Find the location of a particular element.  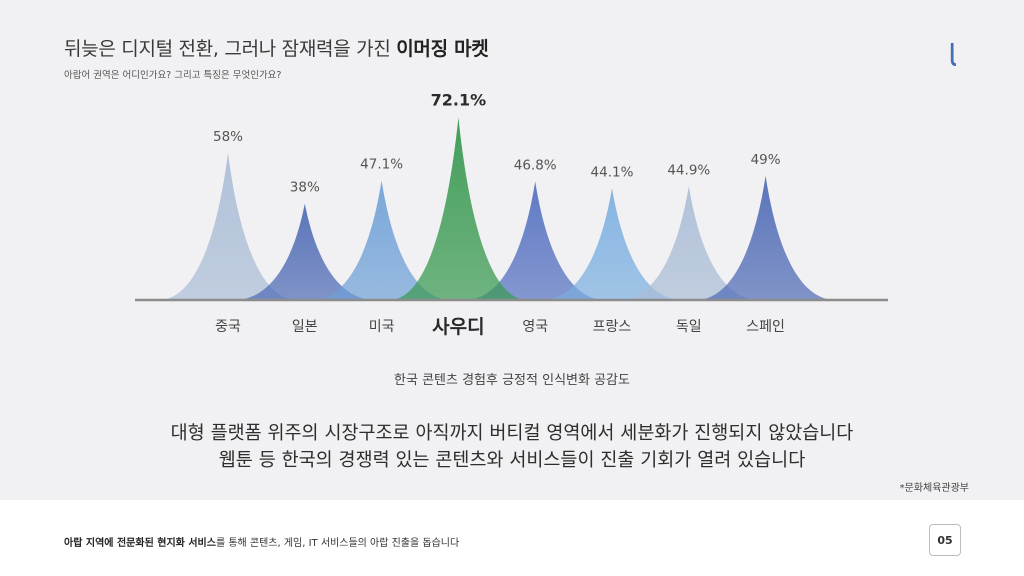

category-label-category-0: 중국 is located at coordinates (228, 327).